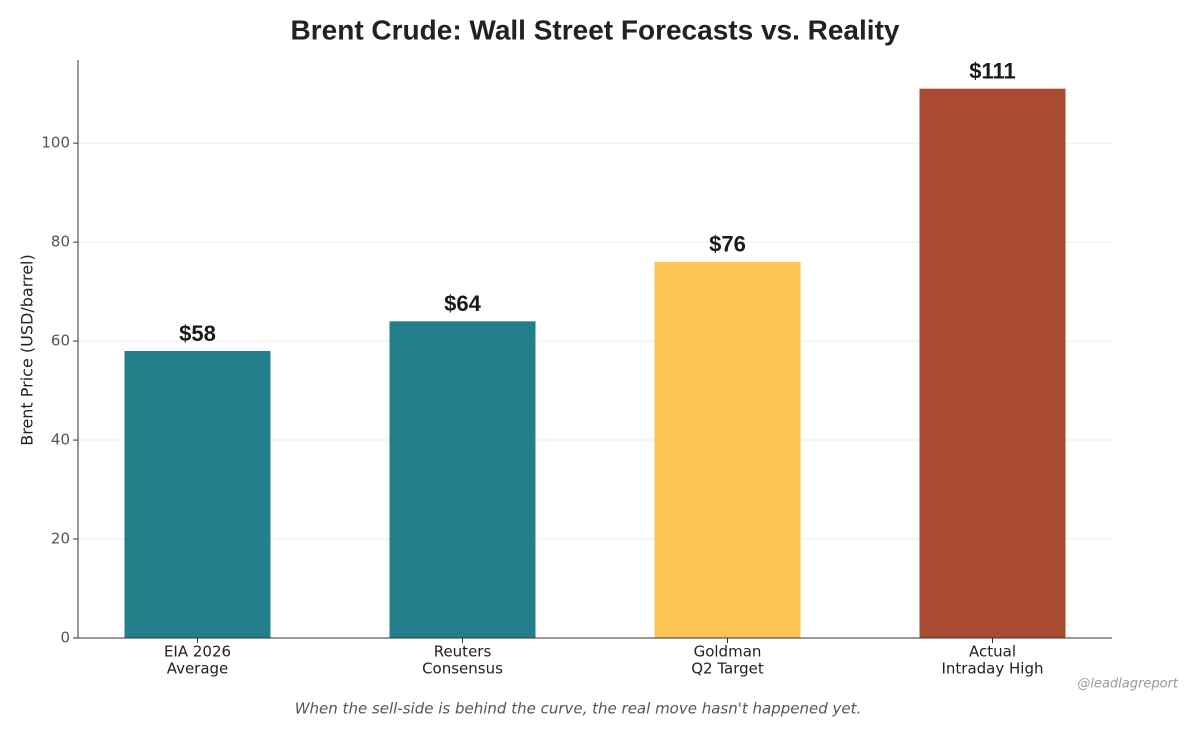  Describe the element at coordinates (197, 652) in the screenshot. I see `x-tick-label: EIA 2026` at that location.